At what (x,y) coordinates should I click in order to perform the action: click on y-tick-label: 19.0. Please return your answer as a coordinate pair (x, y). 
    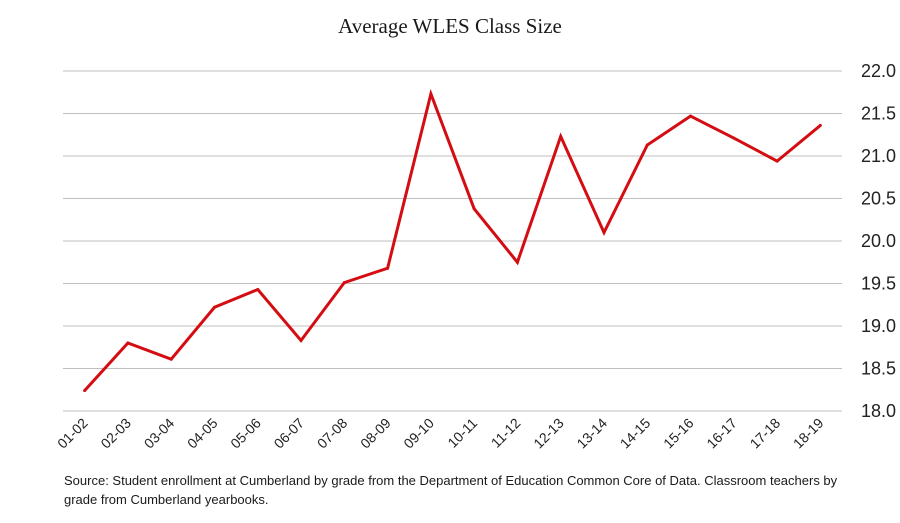
    Looking at the image, I should click on (878, 326).